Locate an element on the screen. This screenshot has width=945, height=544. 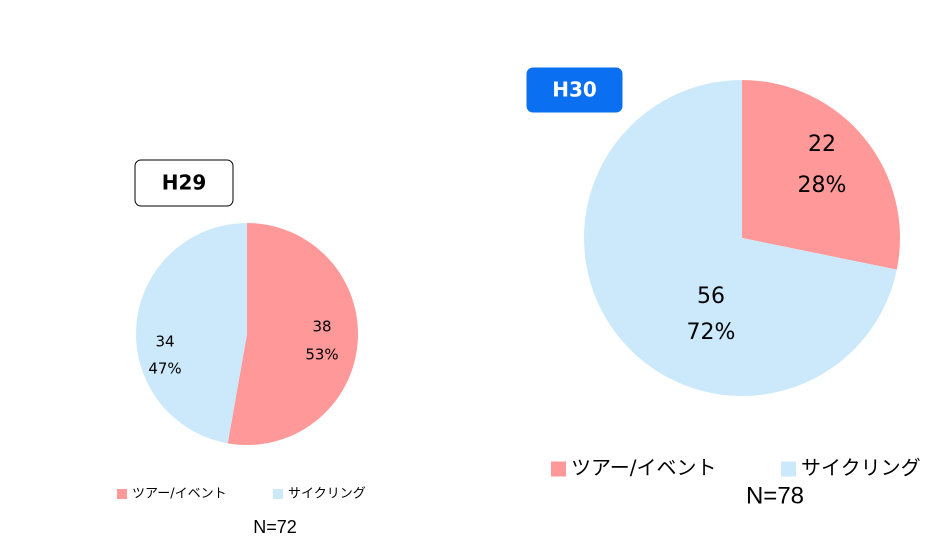
chart-title: H29 is located at coordinates (184, 183).